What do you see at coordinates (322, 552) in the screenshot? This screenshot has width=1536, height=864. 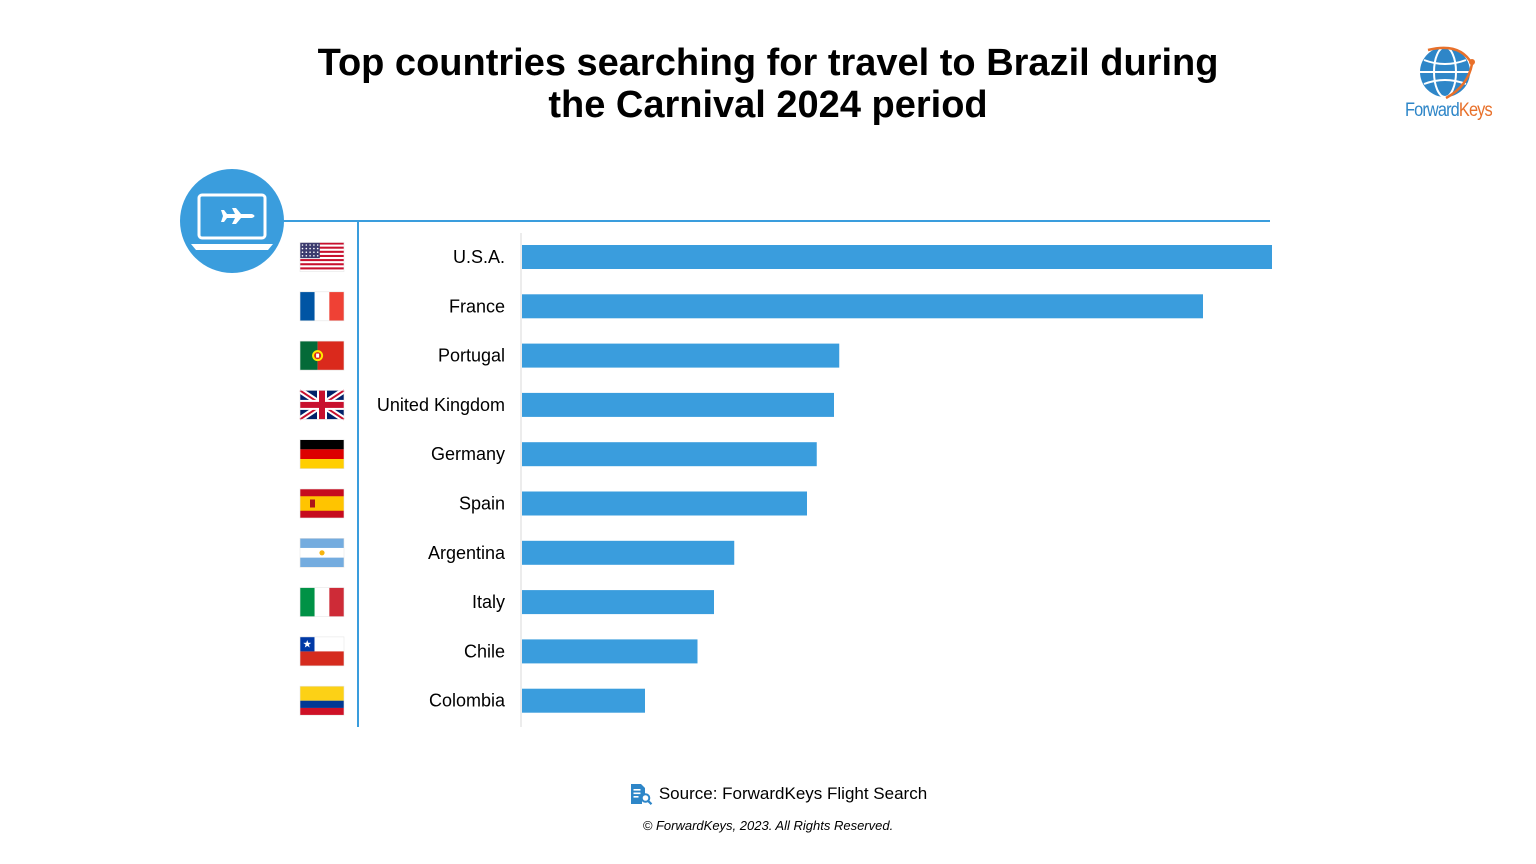 I see `flag-argentina-icon` at bounding box center [322, 552].